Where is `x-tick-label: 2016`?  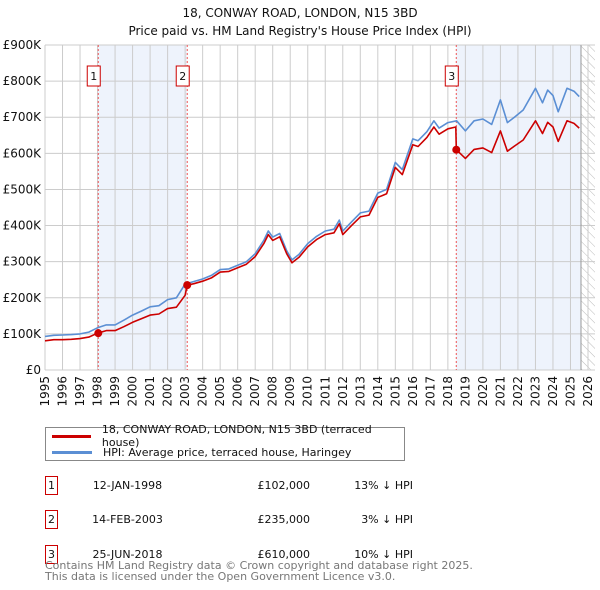
x-tick-label: 2016 is located at coordinates (413, 391).